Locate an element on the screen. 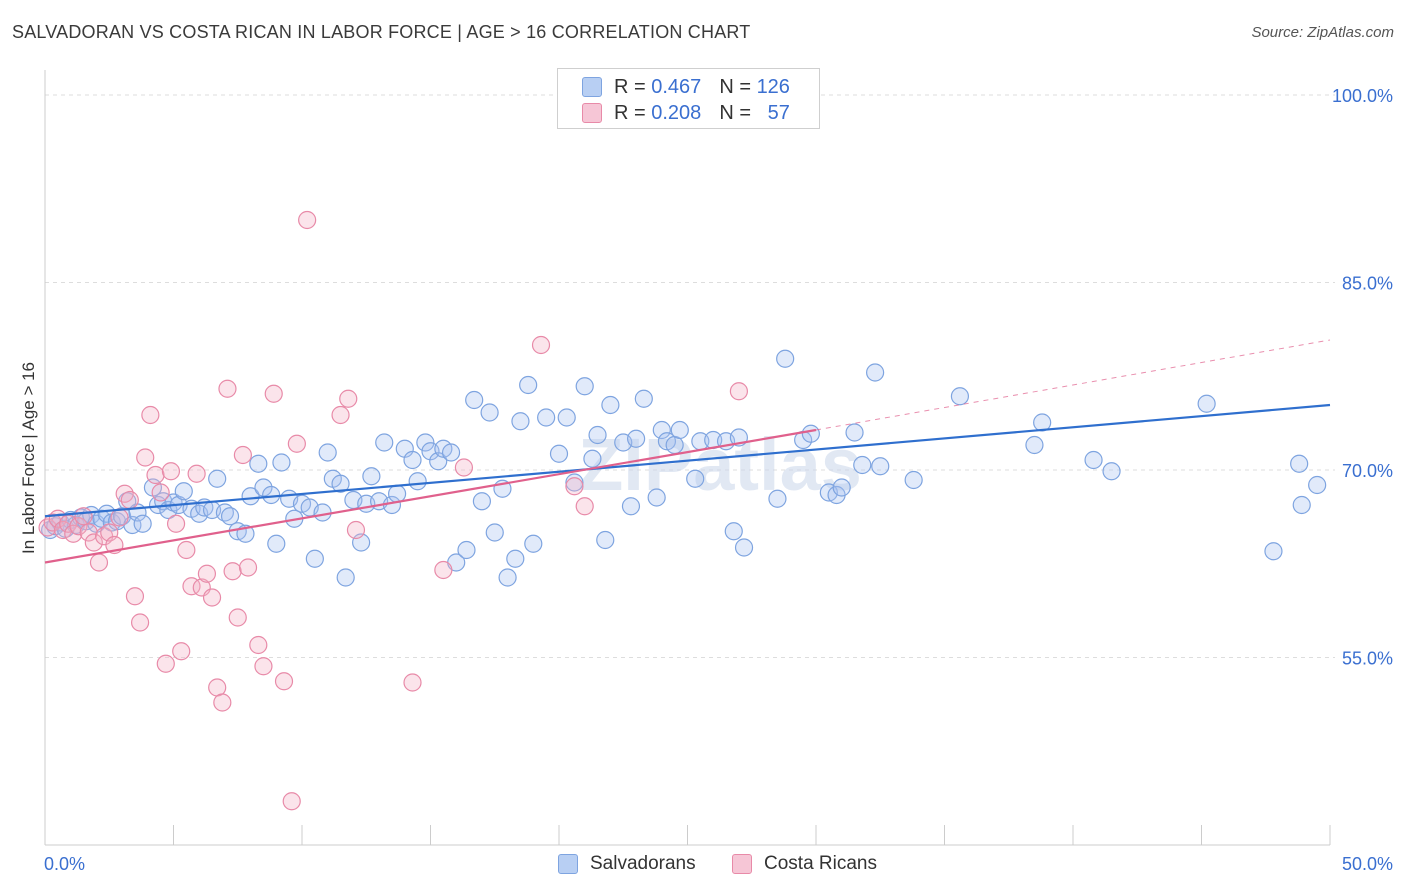  legend-item-salvadorans: Salvadorans is located at coordinates (627, 864).